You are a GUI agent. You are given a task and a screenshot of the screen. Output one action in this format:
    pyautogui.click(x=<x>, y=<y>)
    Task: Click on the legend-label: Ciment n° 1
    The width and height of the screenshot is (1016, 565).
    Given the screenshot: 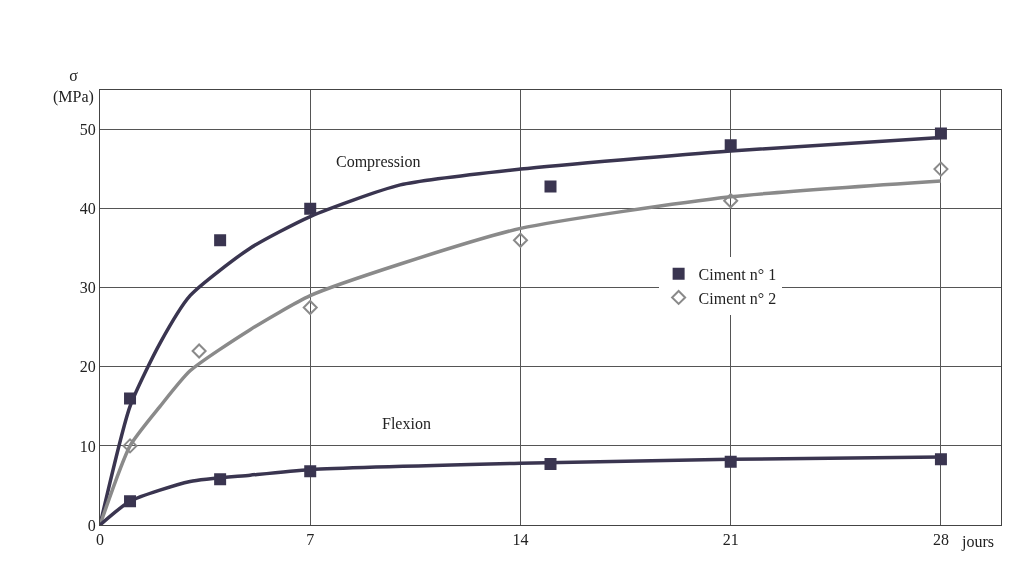 What is the action you would take?
    pyautogui.click(x=737, y=274)
    